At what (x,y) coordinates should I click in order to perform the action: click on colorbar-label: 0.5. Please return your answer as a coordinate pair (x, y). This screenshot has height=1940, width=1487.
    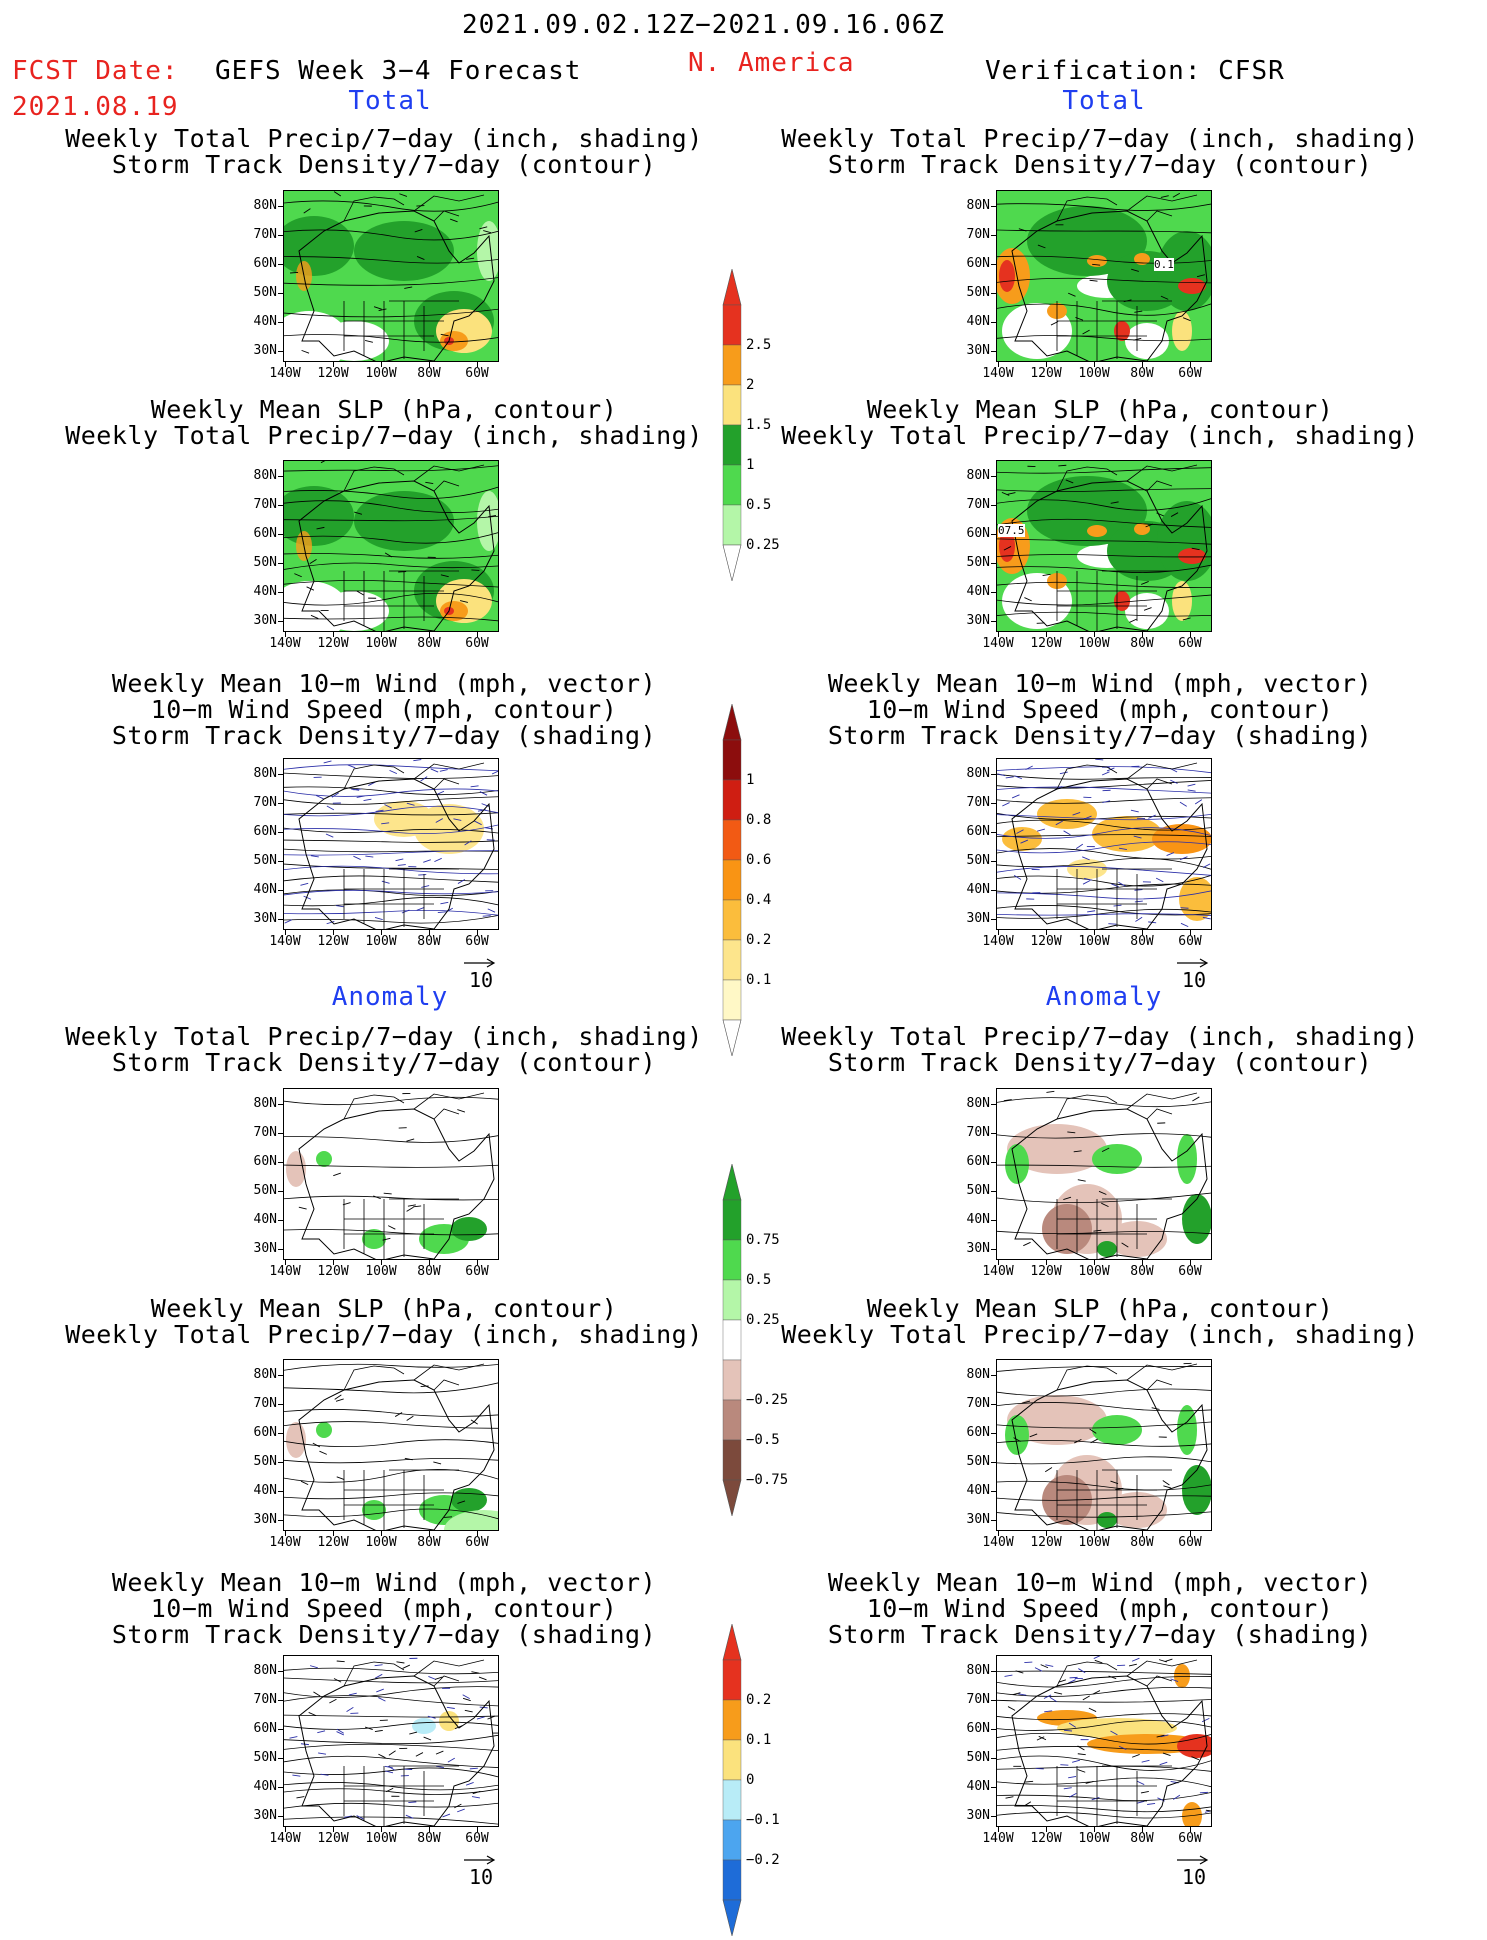
    Looking at the image, I should click on (758, 505).